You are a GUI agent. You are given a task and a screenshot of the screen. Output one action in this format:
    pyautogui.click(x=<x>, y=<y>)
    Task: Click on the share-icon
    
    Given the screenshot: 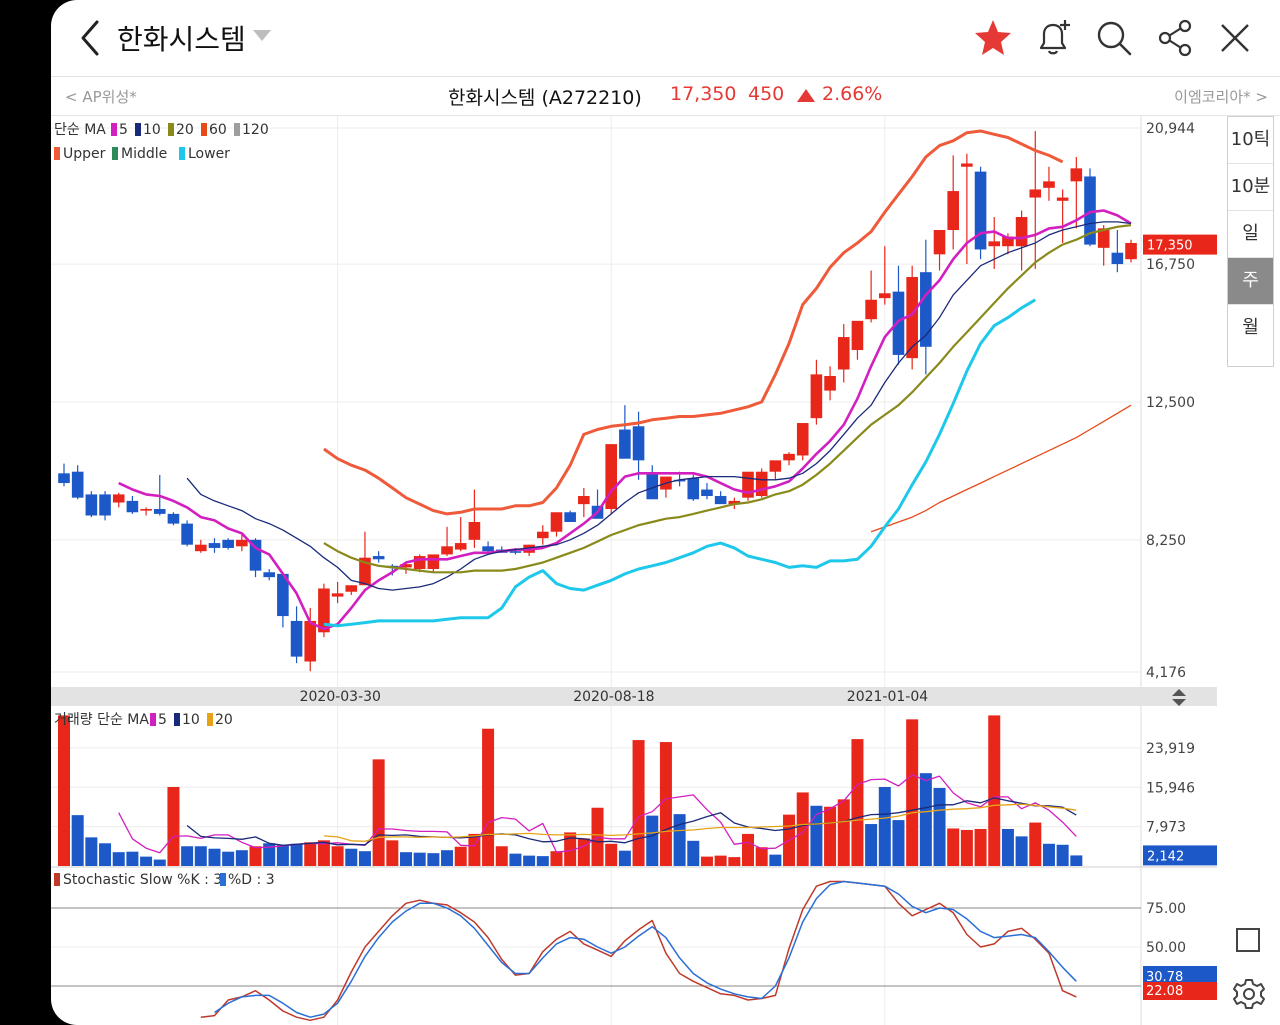 What is the action you would take?
    pyautogui.click(x=1175, y=38)
    